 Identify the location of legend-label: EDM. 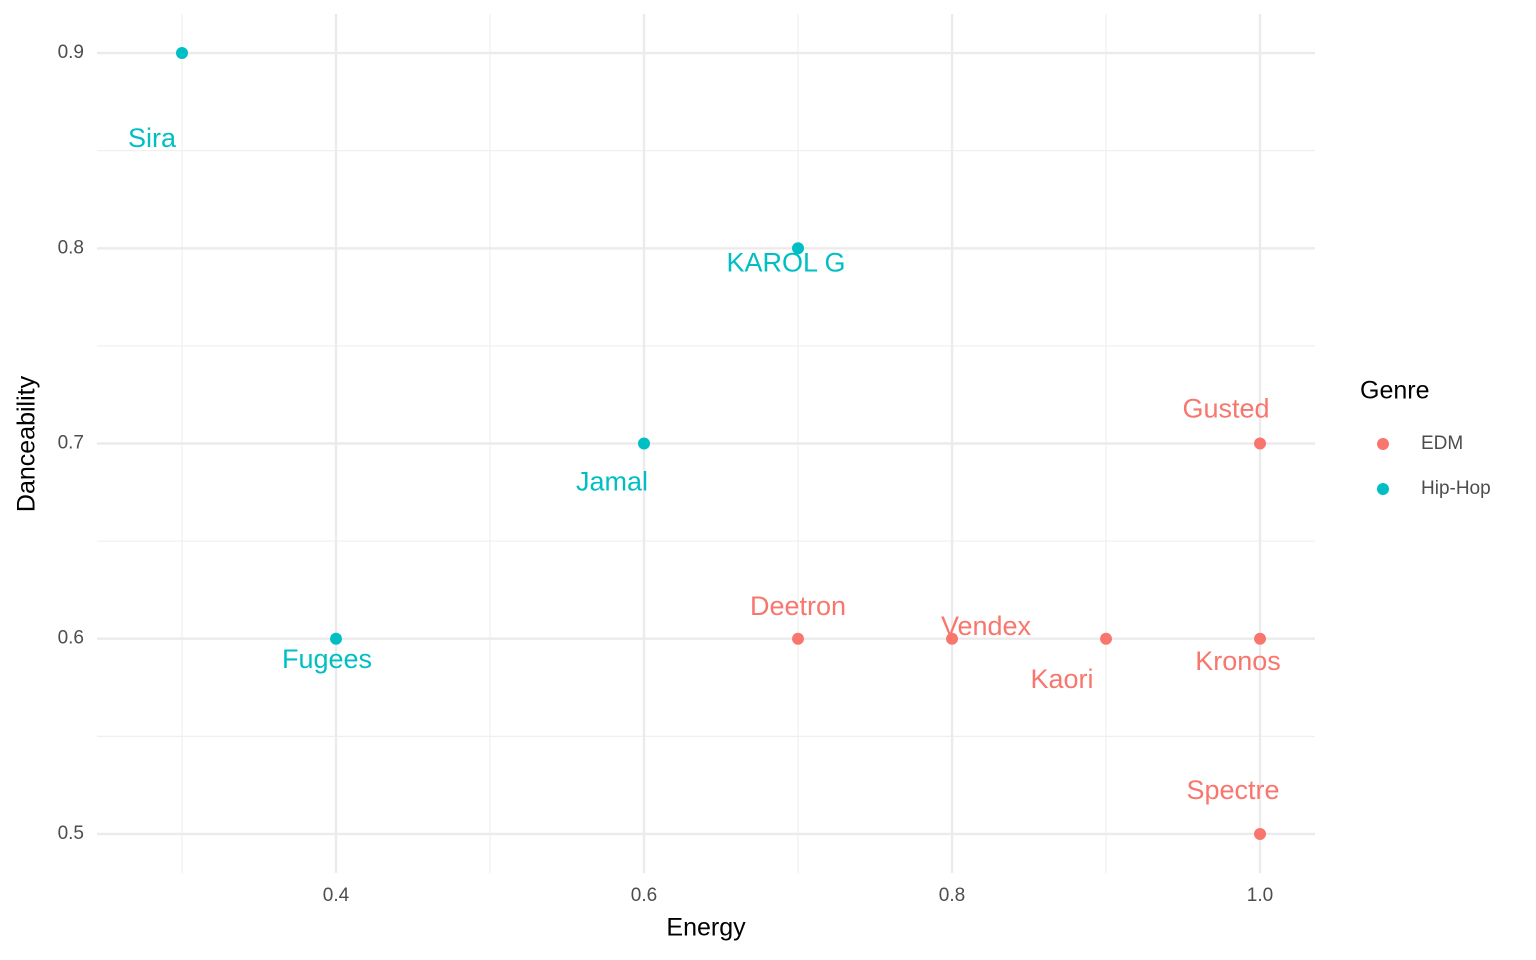
(1442, 443).